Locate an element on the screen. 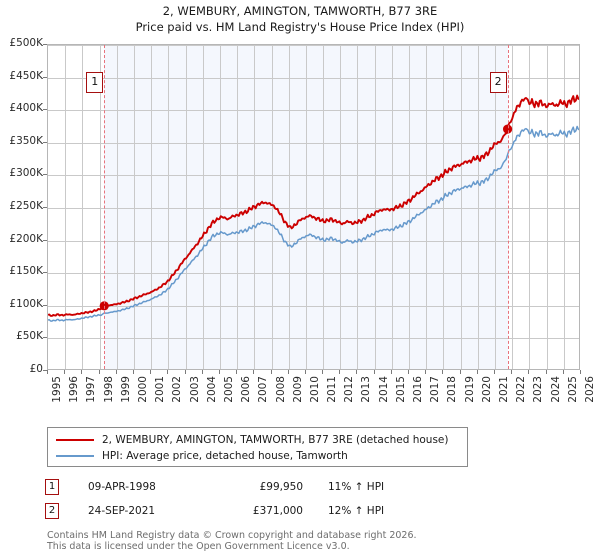 The image size is (600, 560). y-axis-tick-label: £250K is located at coordinates (26, 206).